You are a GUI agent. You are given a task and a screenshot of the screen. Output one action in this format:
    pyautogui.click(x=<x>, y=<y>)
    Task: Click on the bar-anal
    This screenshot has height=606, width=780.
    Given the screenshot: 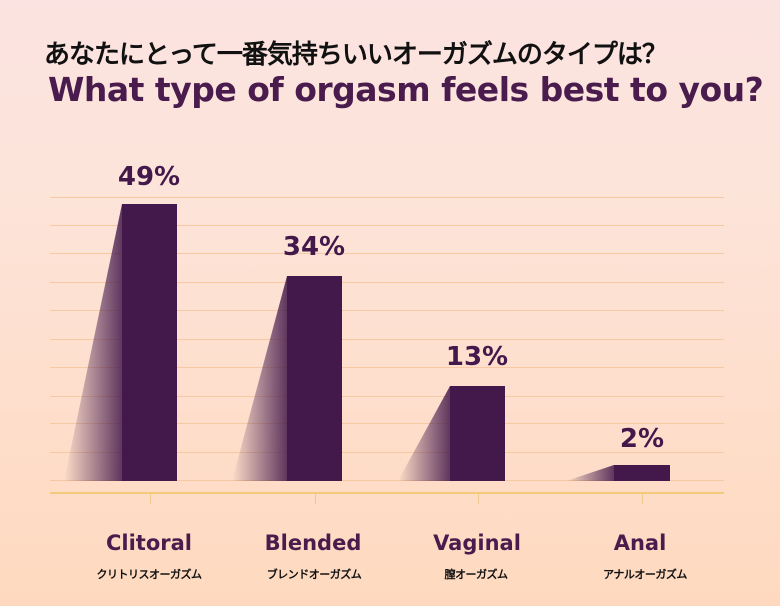 What is the action you would take?
    pyautogui.click(x=642, y=473)
    